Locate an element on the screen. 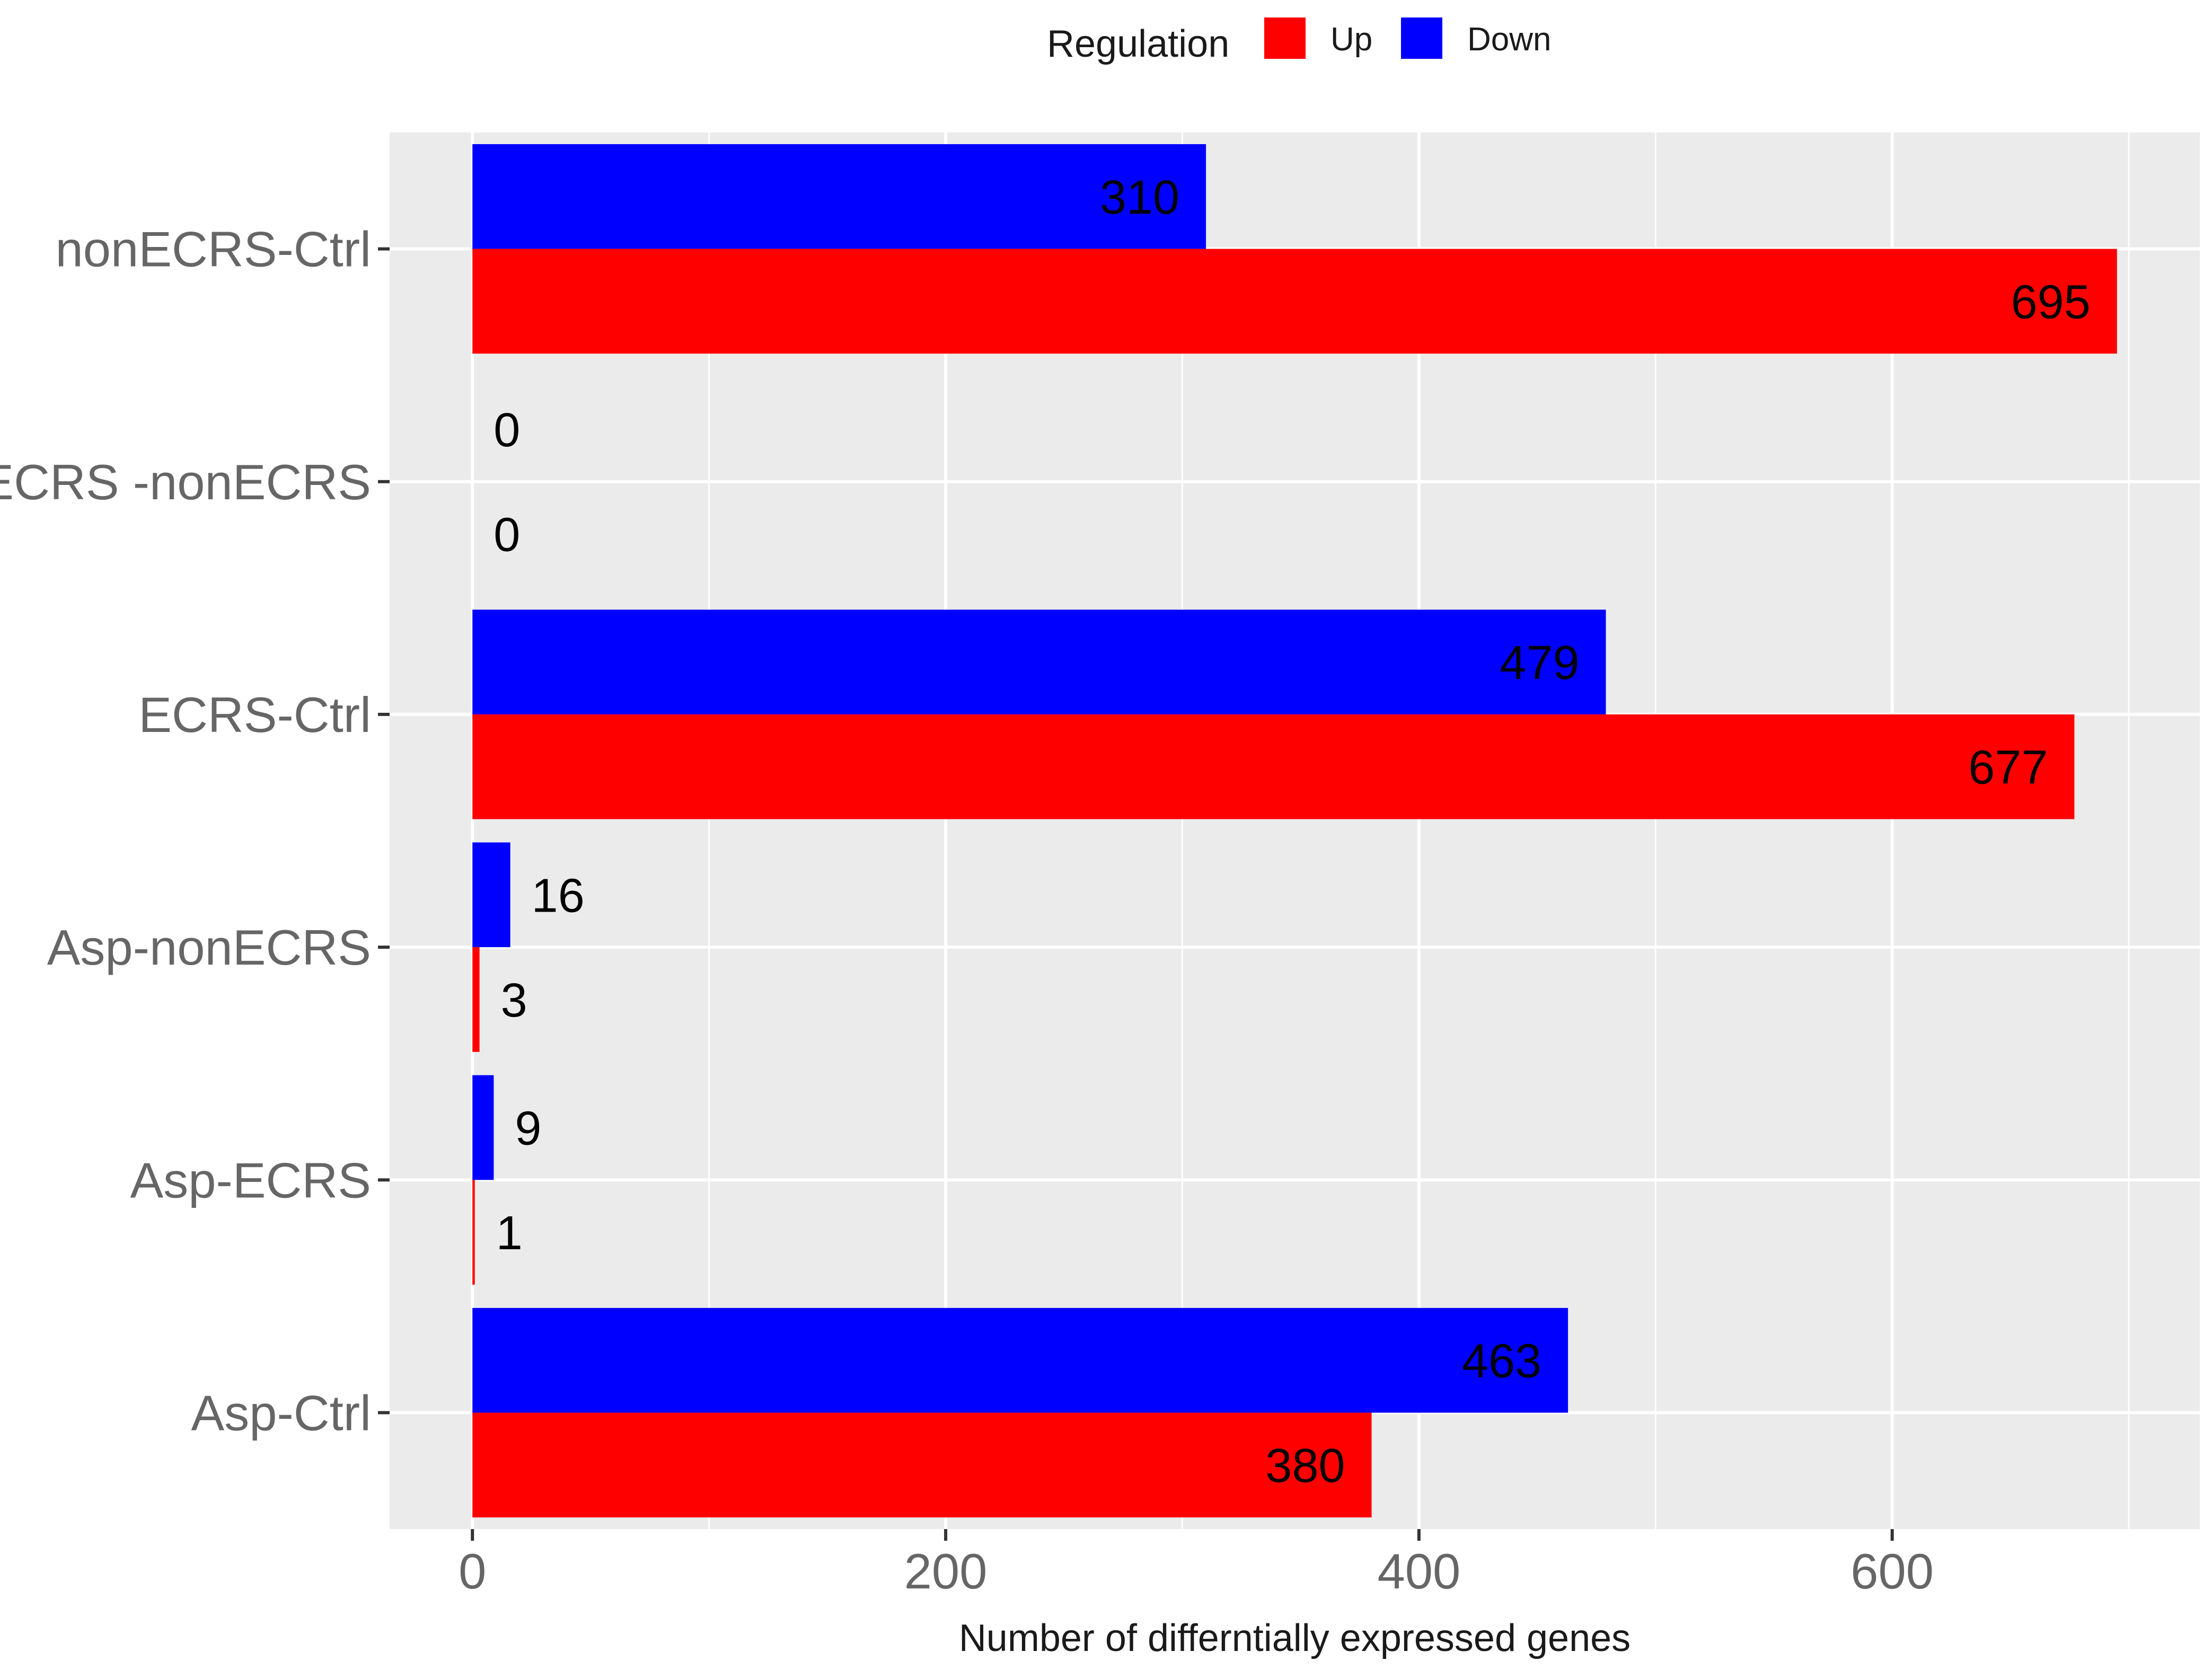 This screenshot has width=2212, height=1678. y-tick-label-ecrs-ctrl: ECRS-Ctrl is located at coordinates (254, 715).